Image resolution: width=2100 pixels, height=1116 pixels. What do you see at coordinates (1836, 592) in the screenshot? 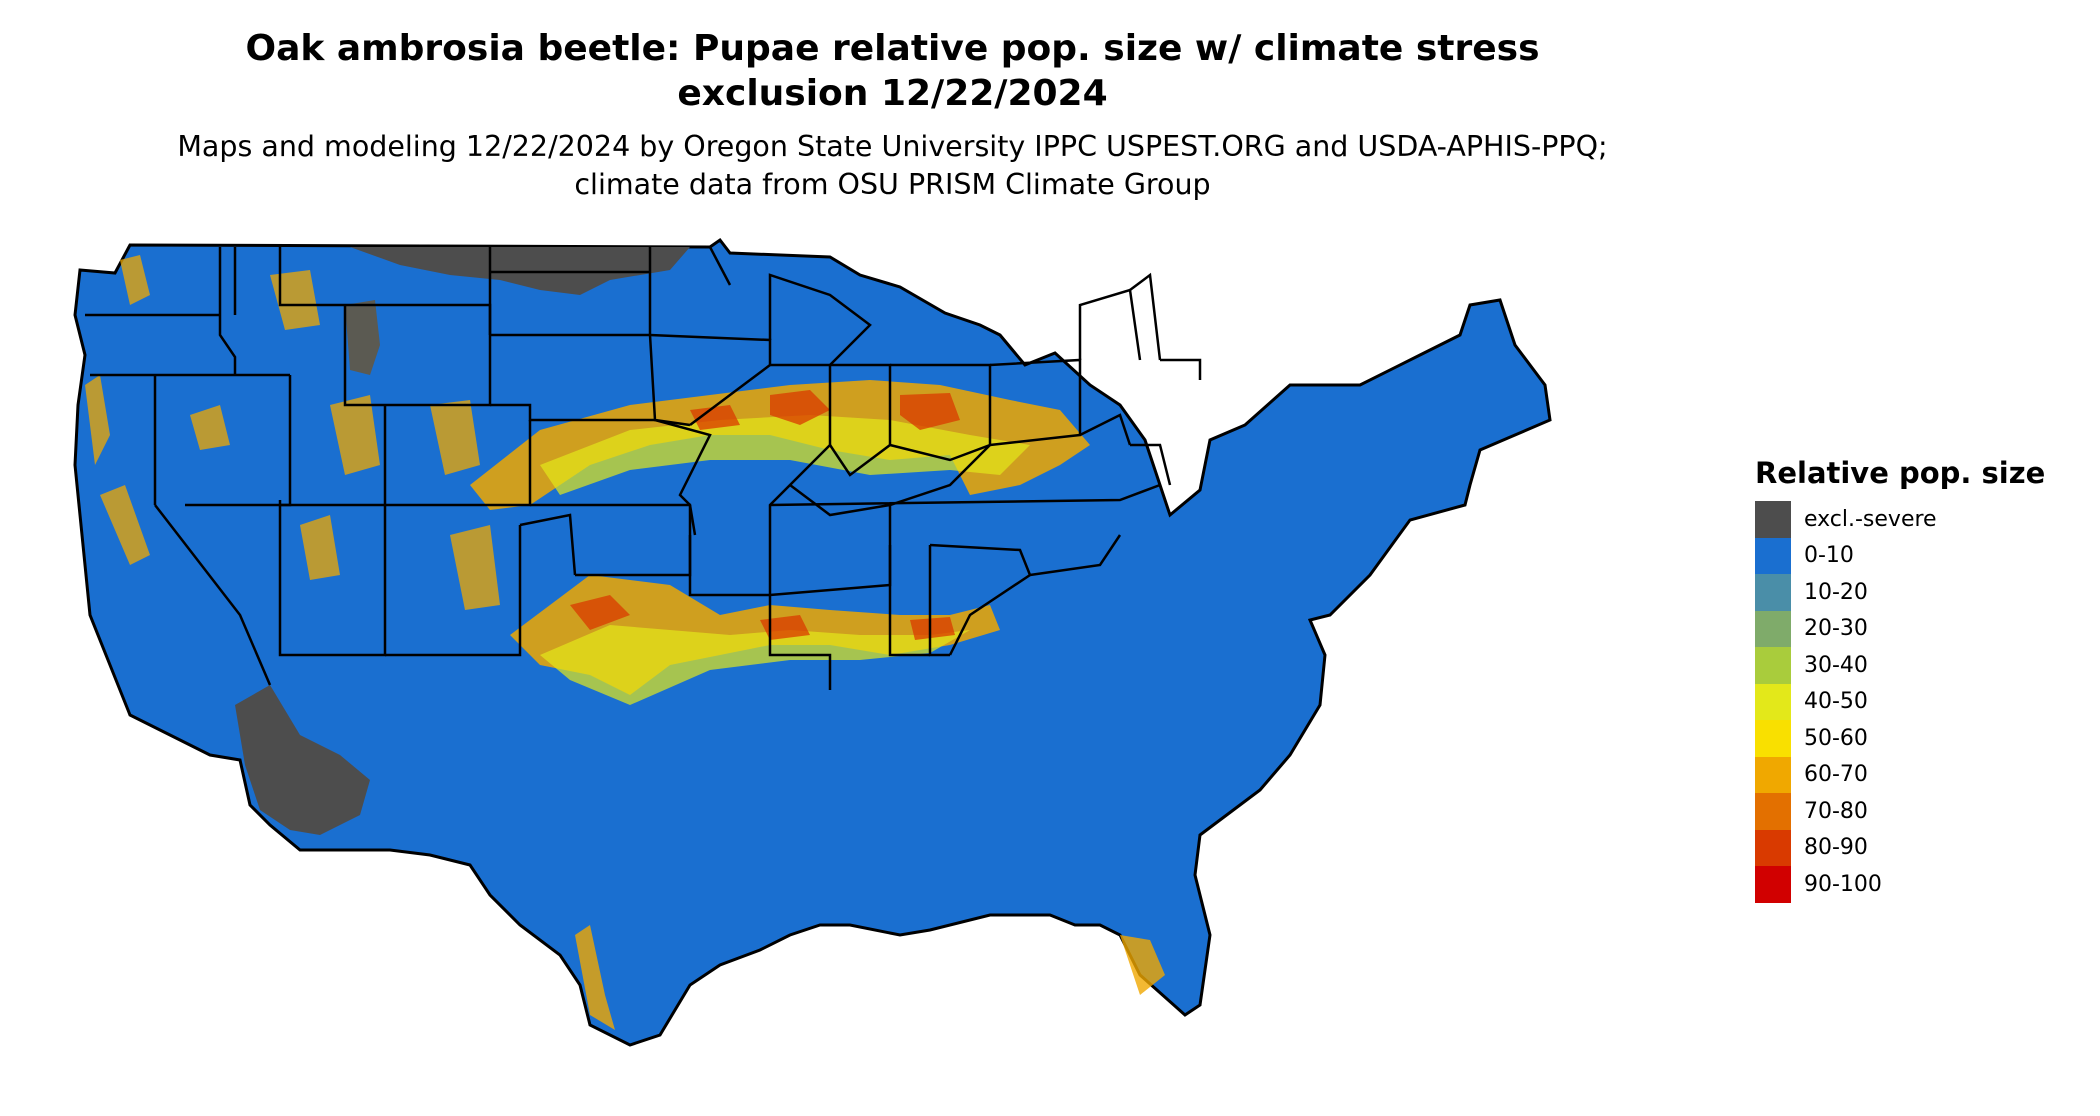
I see `legend-label: 10-20` at bounding box center [1836, 592].